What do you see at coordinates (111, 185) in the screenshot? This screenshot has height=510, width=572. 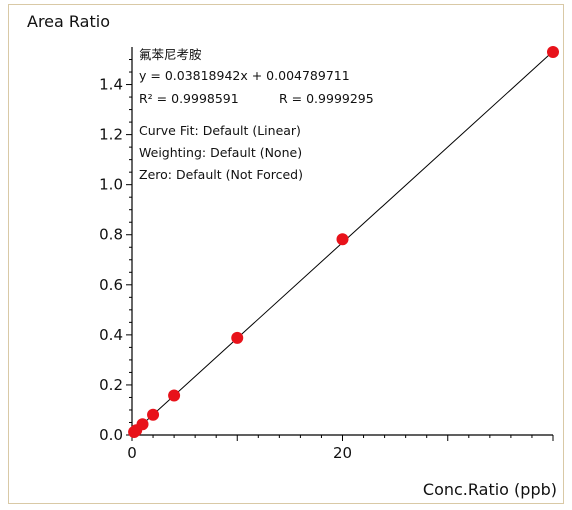 I see `y-tick-label: 1.0` at bounding box center [111, 185].